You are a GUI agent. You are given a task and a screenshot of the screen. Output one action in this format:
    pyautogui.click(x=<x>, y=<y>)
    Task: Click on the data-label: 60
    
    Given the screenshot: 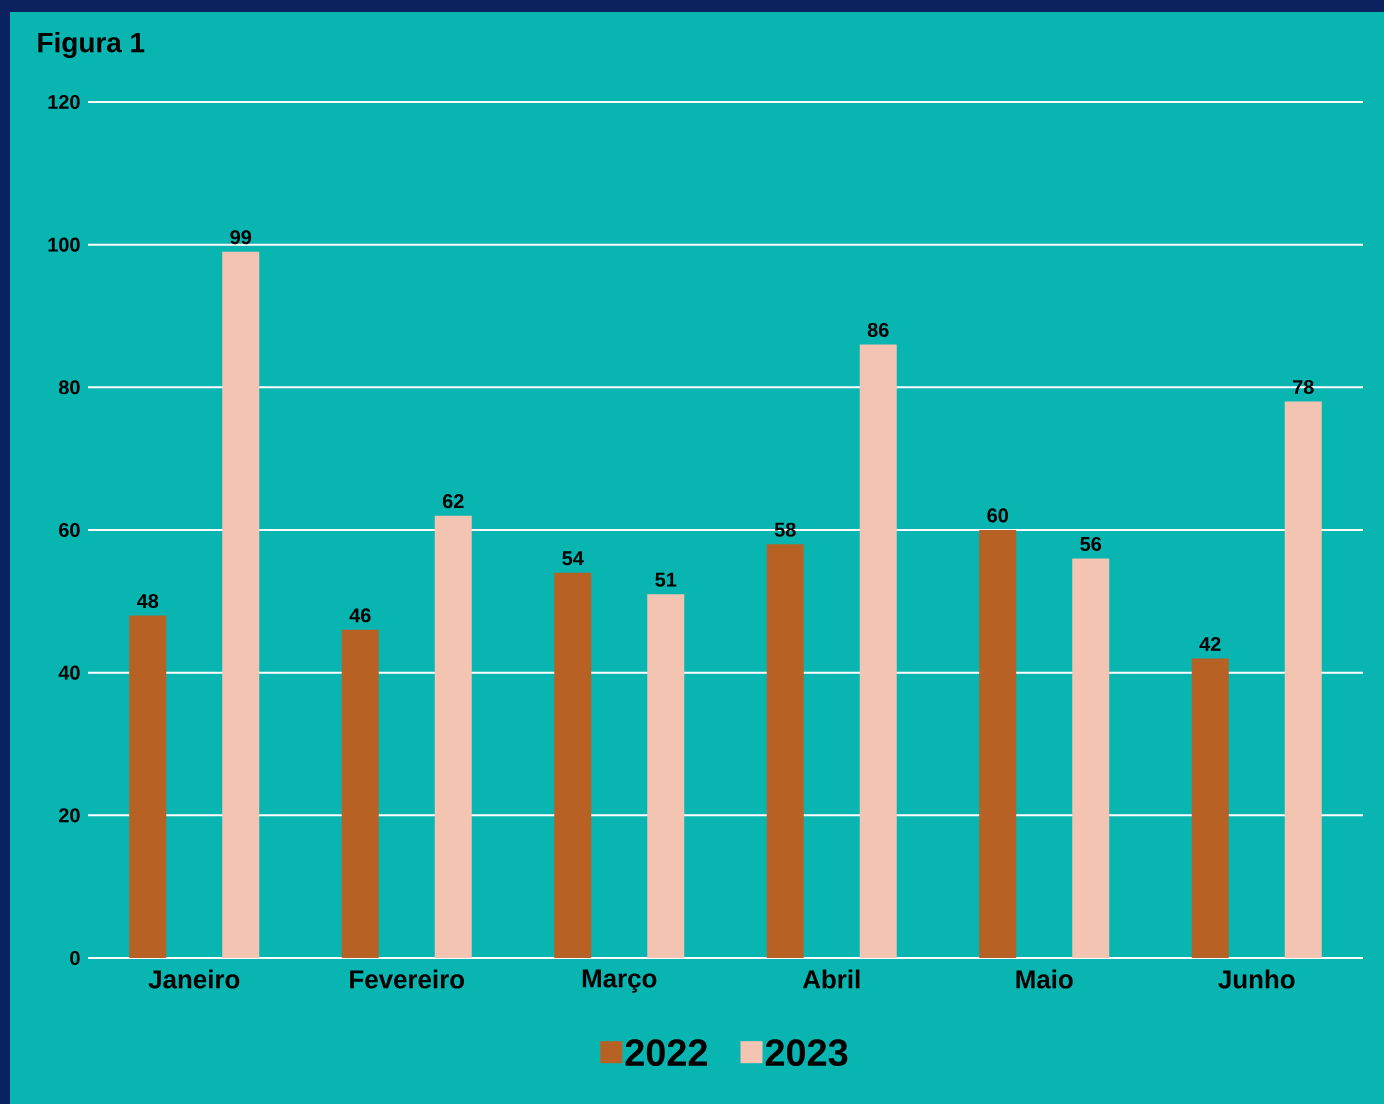 What is the action you would take?
    pyautogui.click(x=997, y=515)
    